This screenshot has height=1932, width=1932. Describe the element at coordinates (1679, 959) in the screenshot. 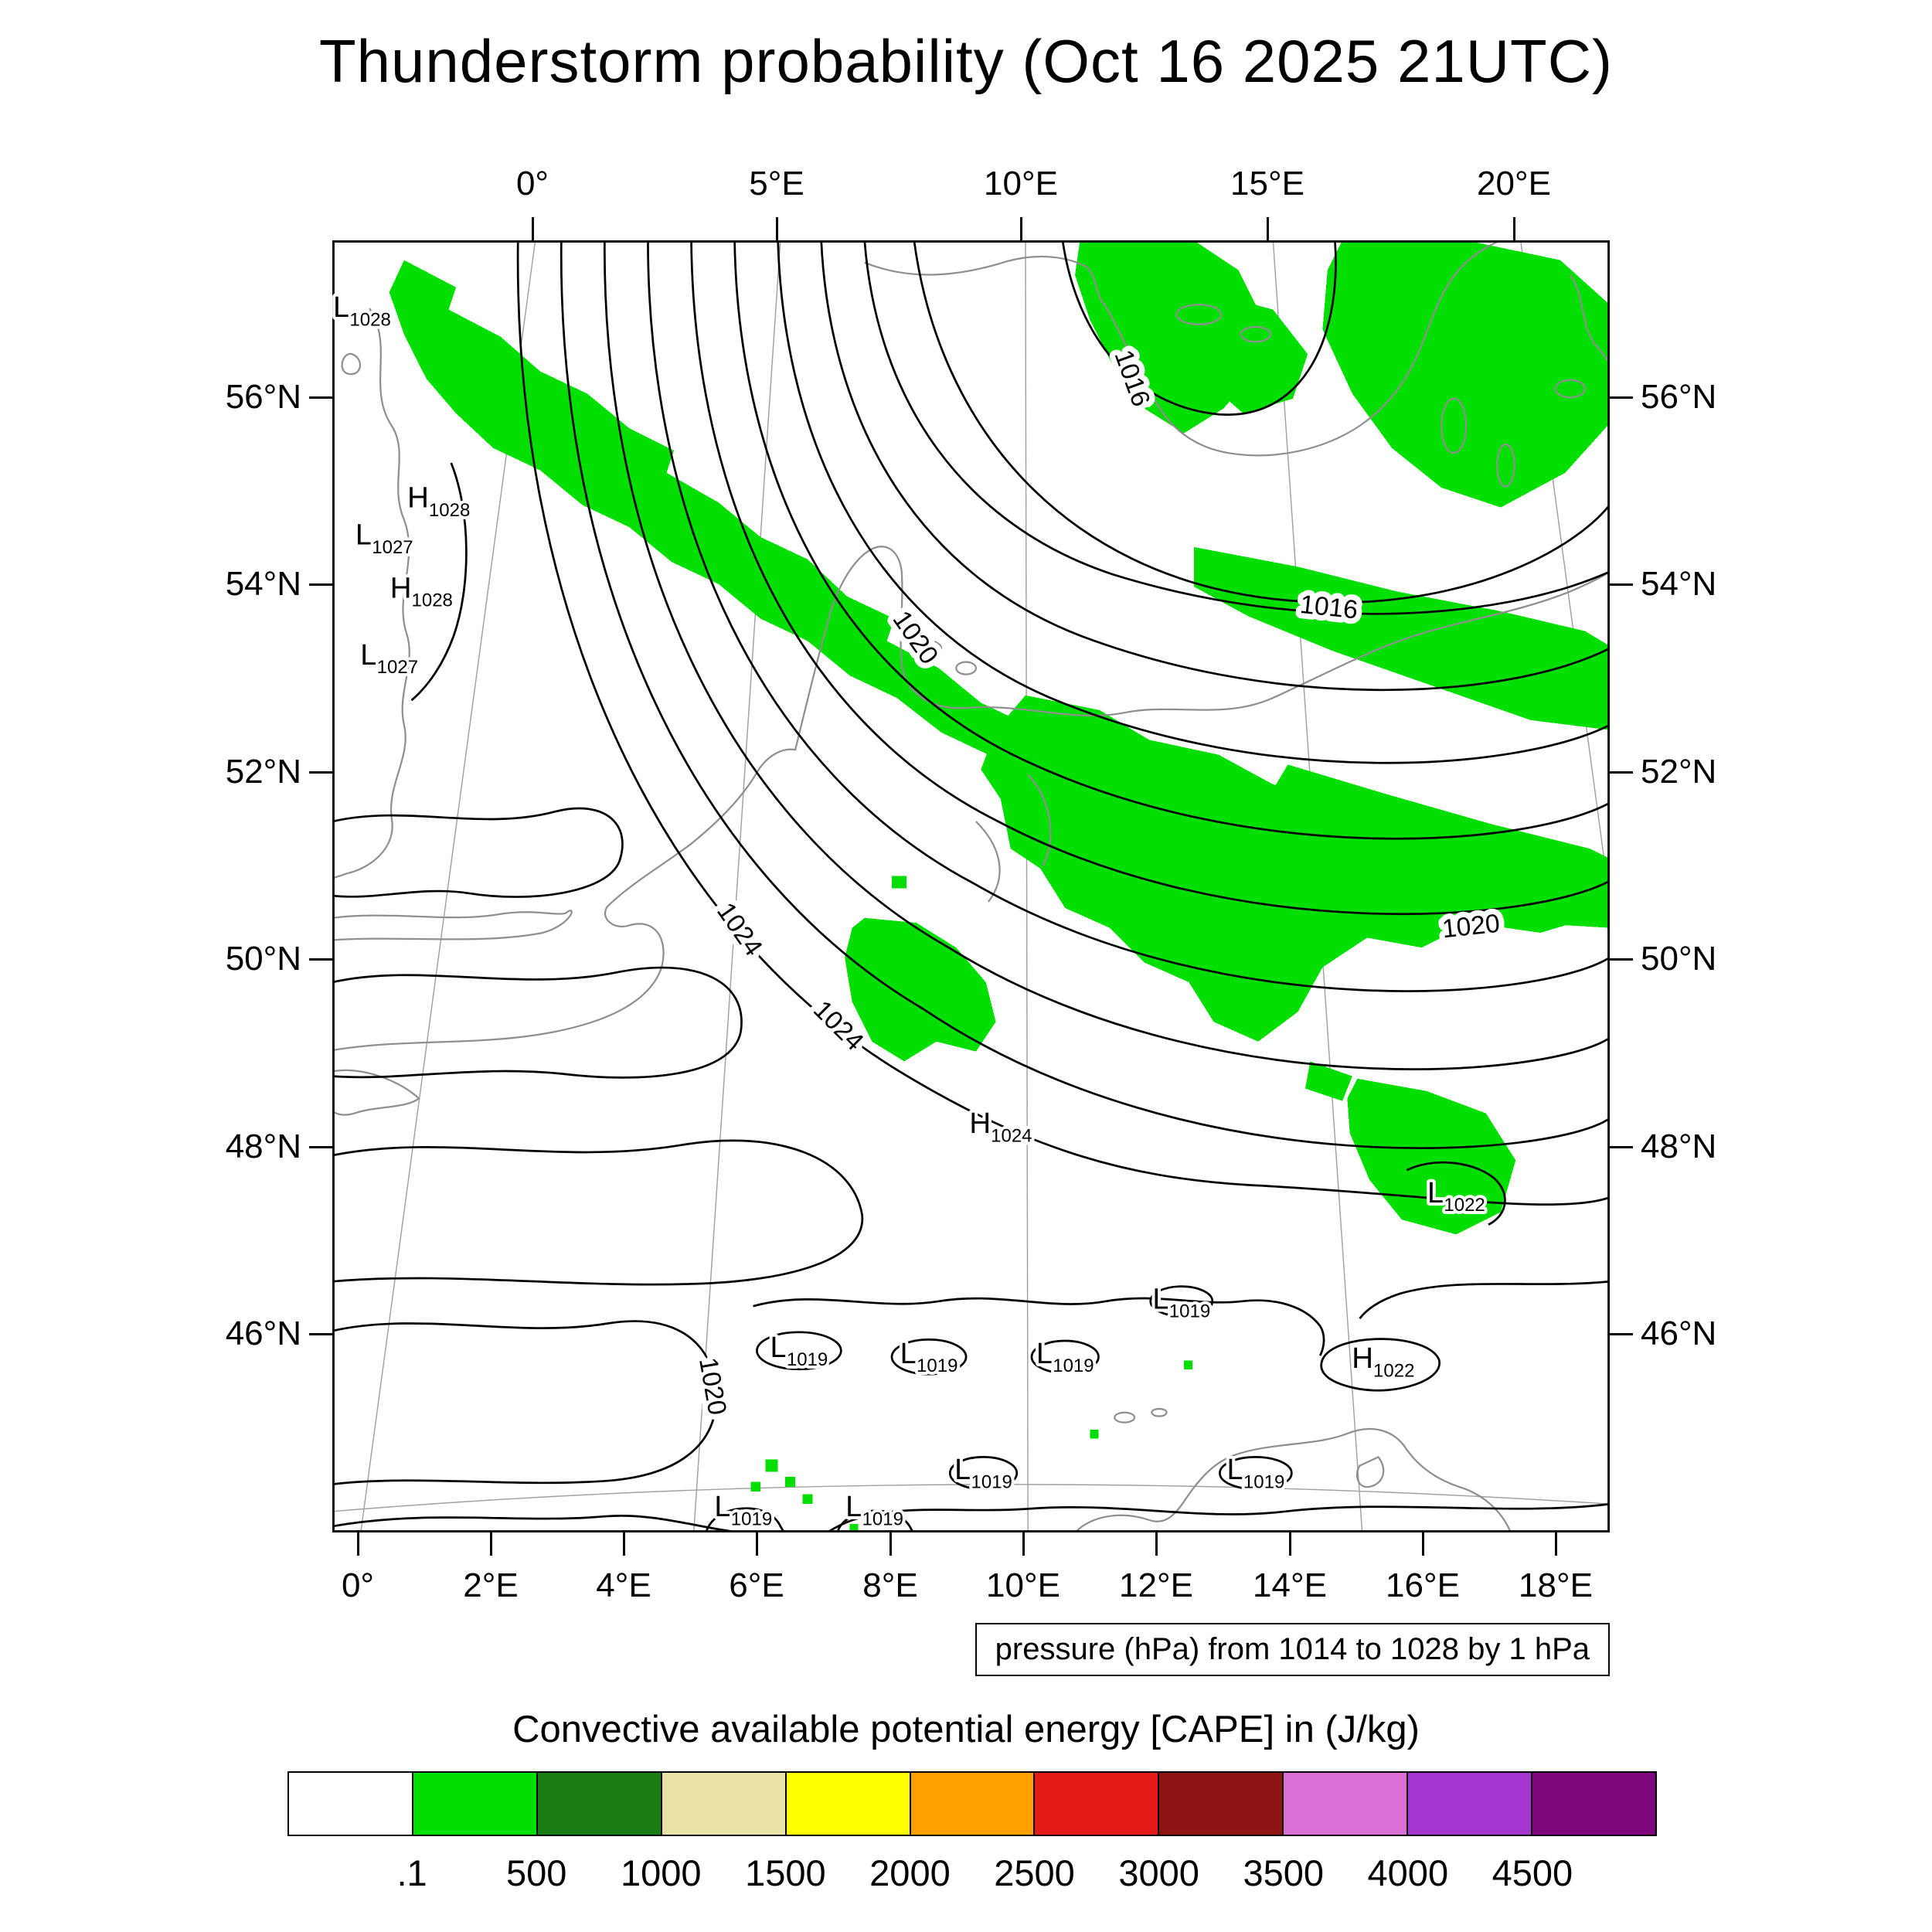

I see `axis-label-right: 50°N` at that location.